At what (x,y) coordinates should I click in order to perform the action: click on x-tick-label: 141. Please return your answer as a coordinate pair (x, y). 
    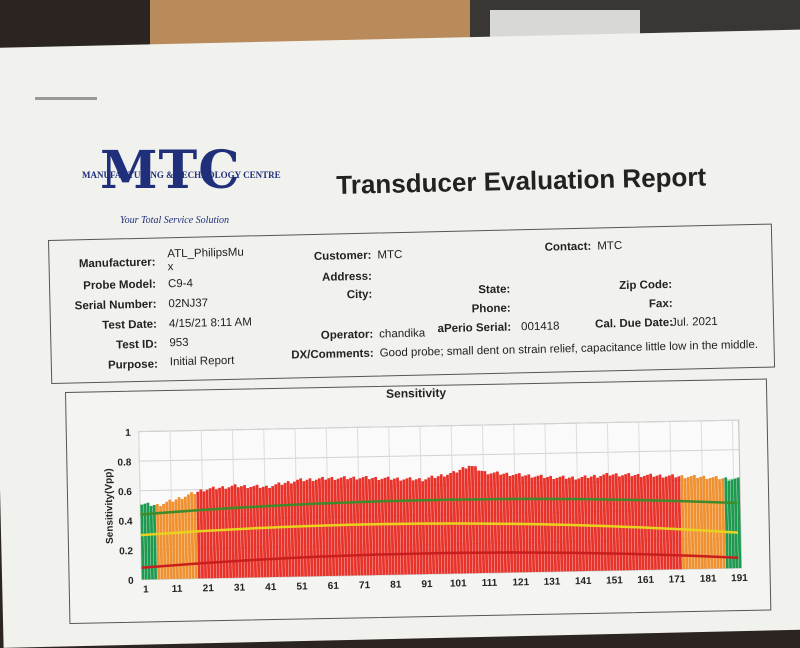
    Looking at the image, I should click on (583, 581).